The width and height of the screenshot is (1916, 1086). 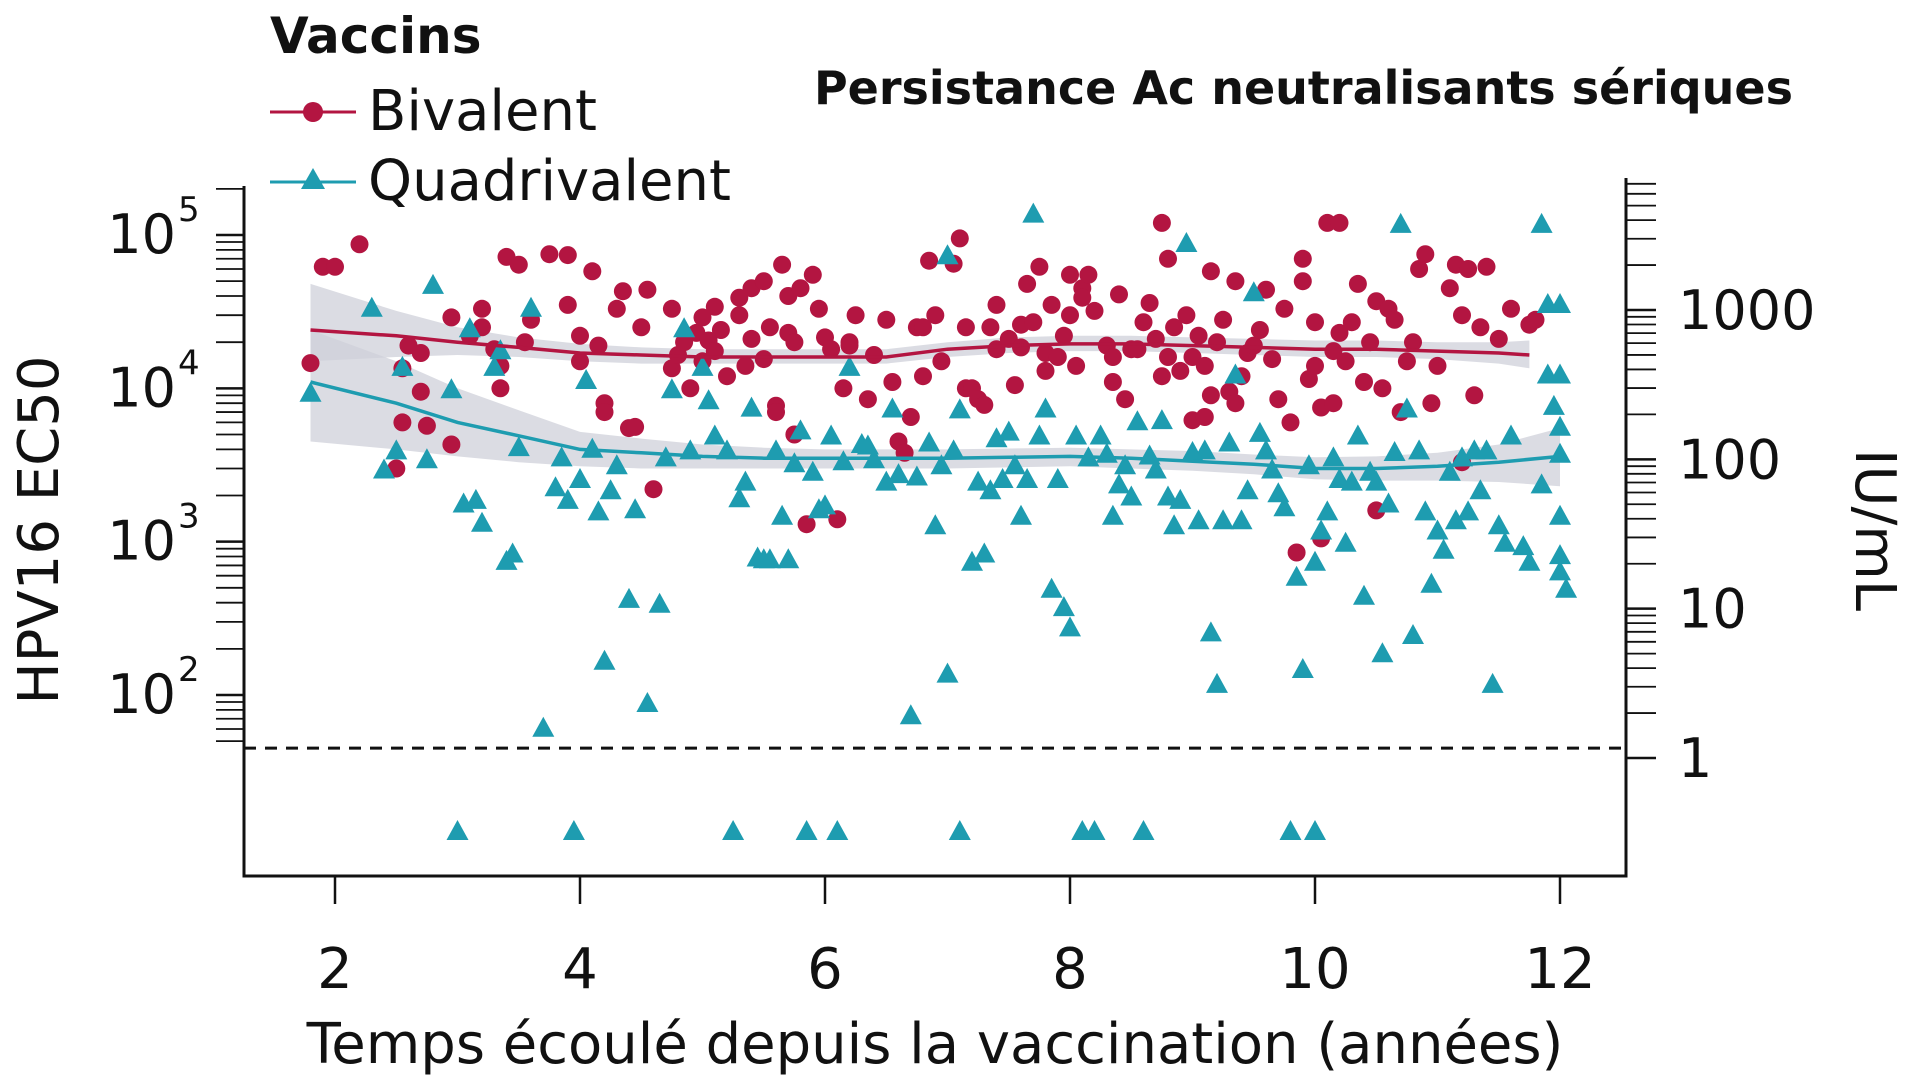 What do you see at coordinates (549, 181) in the screenshot?
I see `legend-quadrivalent-label: Quadrivalent` at bounding box center [549, 181].